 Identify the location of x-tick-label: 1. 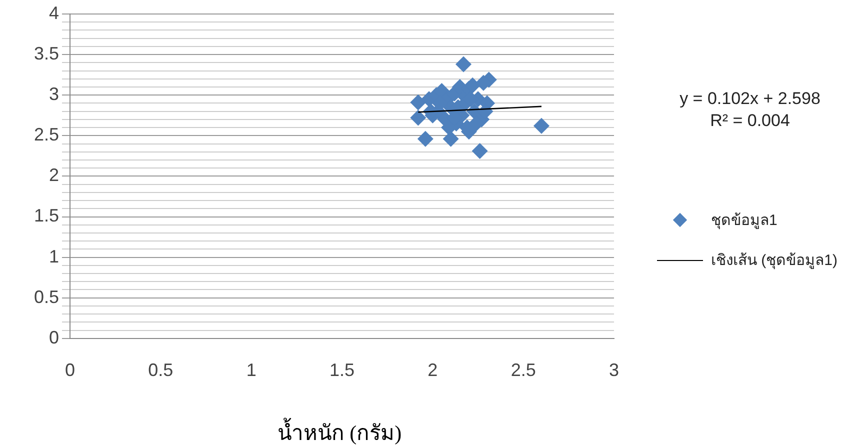
(251, 370).